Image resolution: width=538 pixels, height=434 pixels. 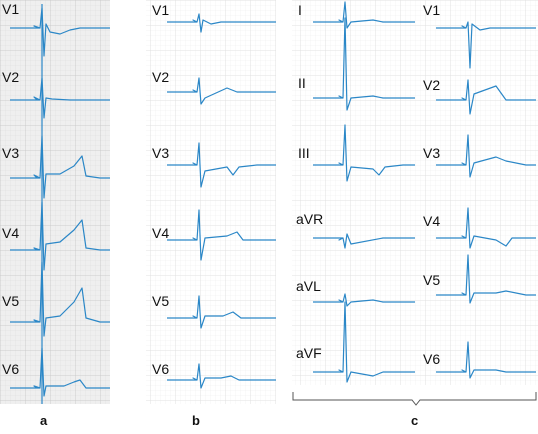 What do you see at coordinates (196, 420) in the screenshot?
I see `panel-b-label: b` at bounding box center [196, 420].